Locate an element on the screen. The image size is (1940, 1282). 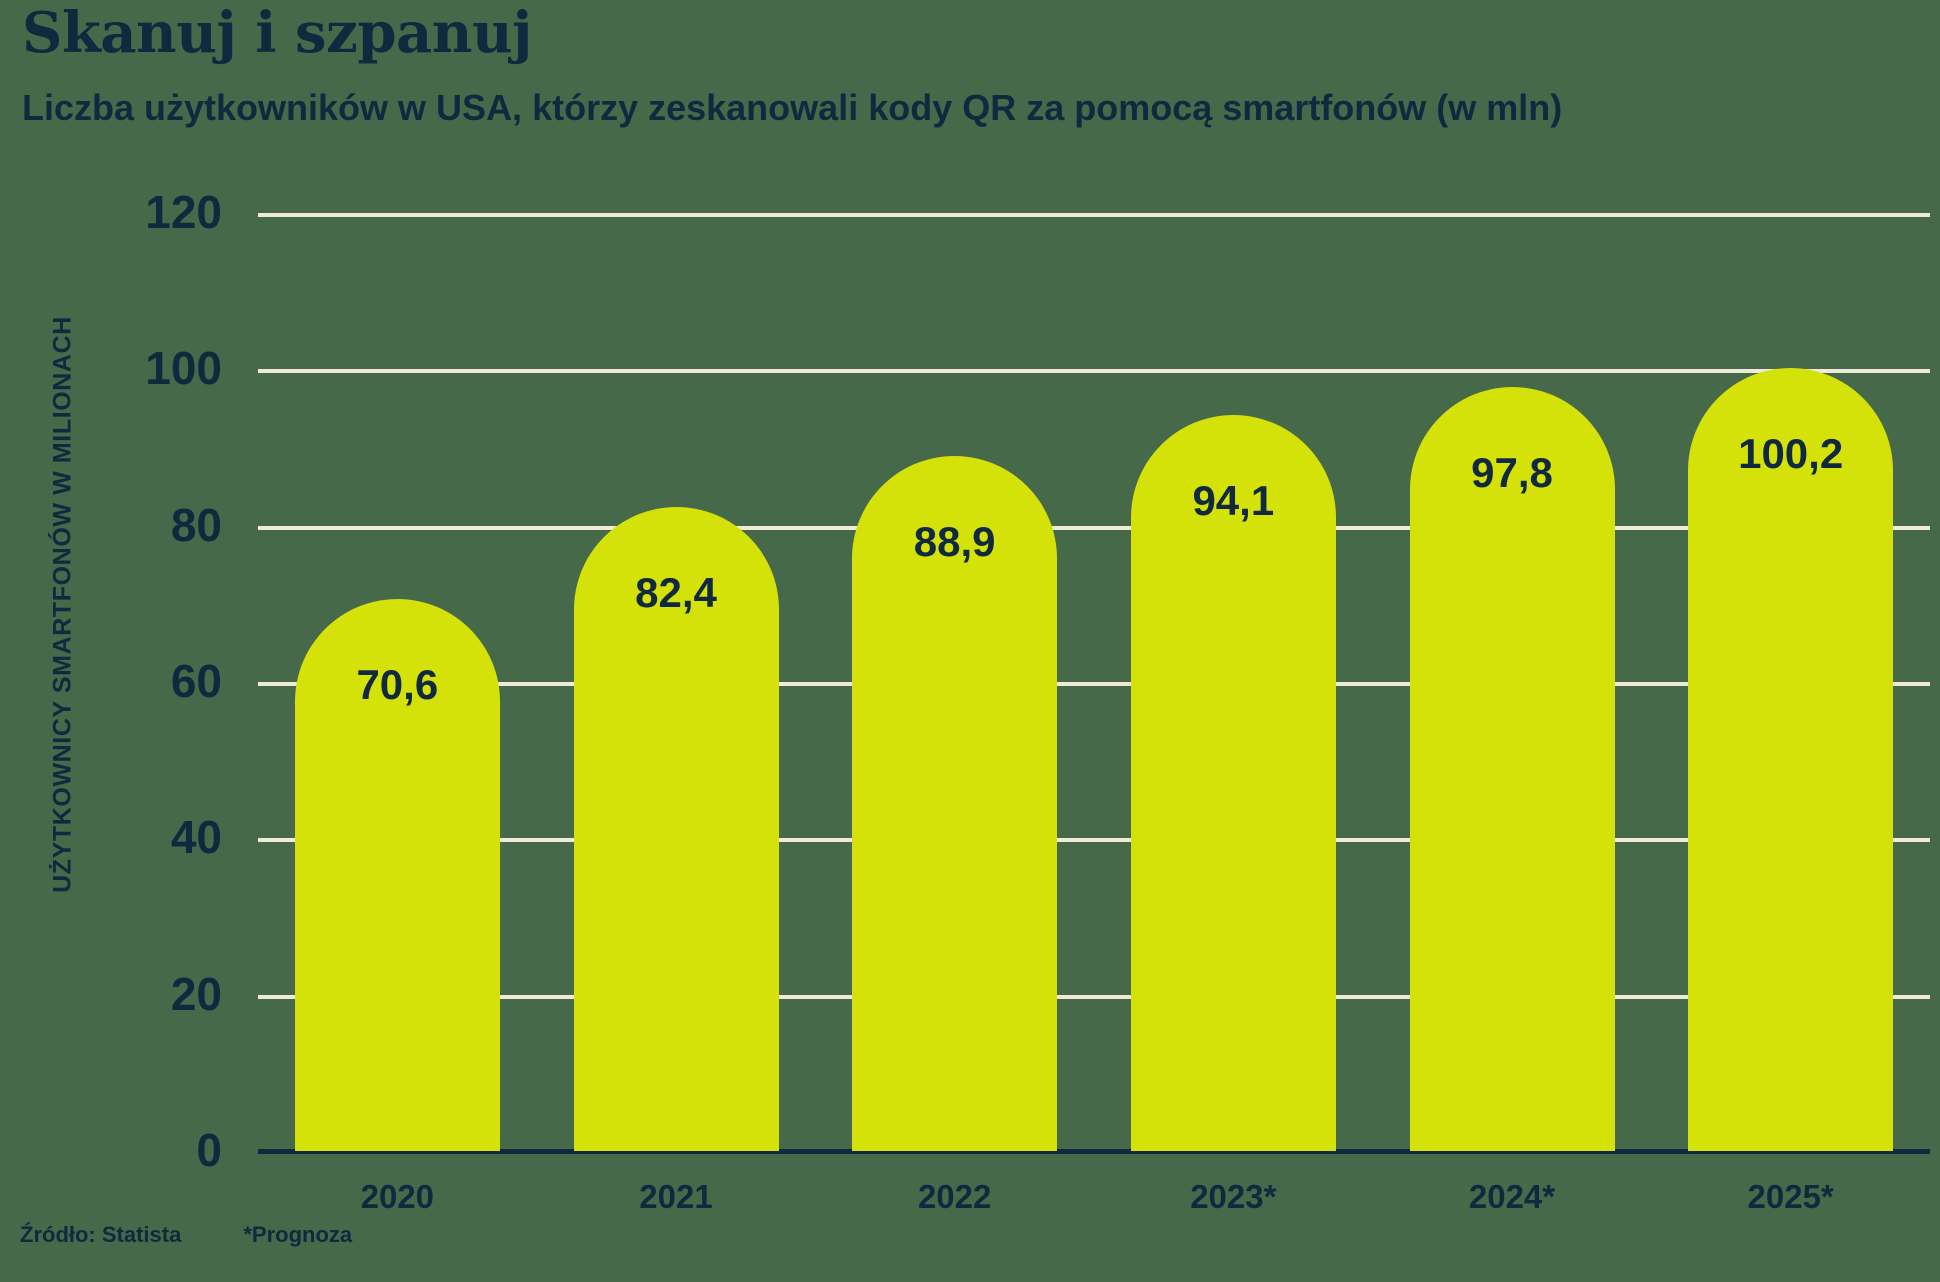
y-axis-tick-label: 20 is located at coordinates (196, 993).